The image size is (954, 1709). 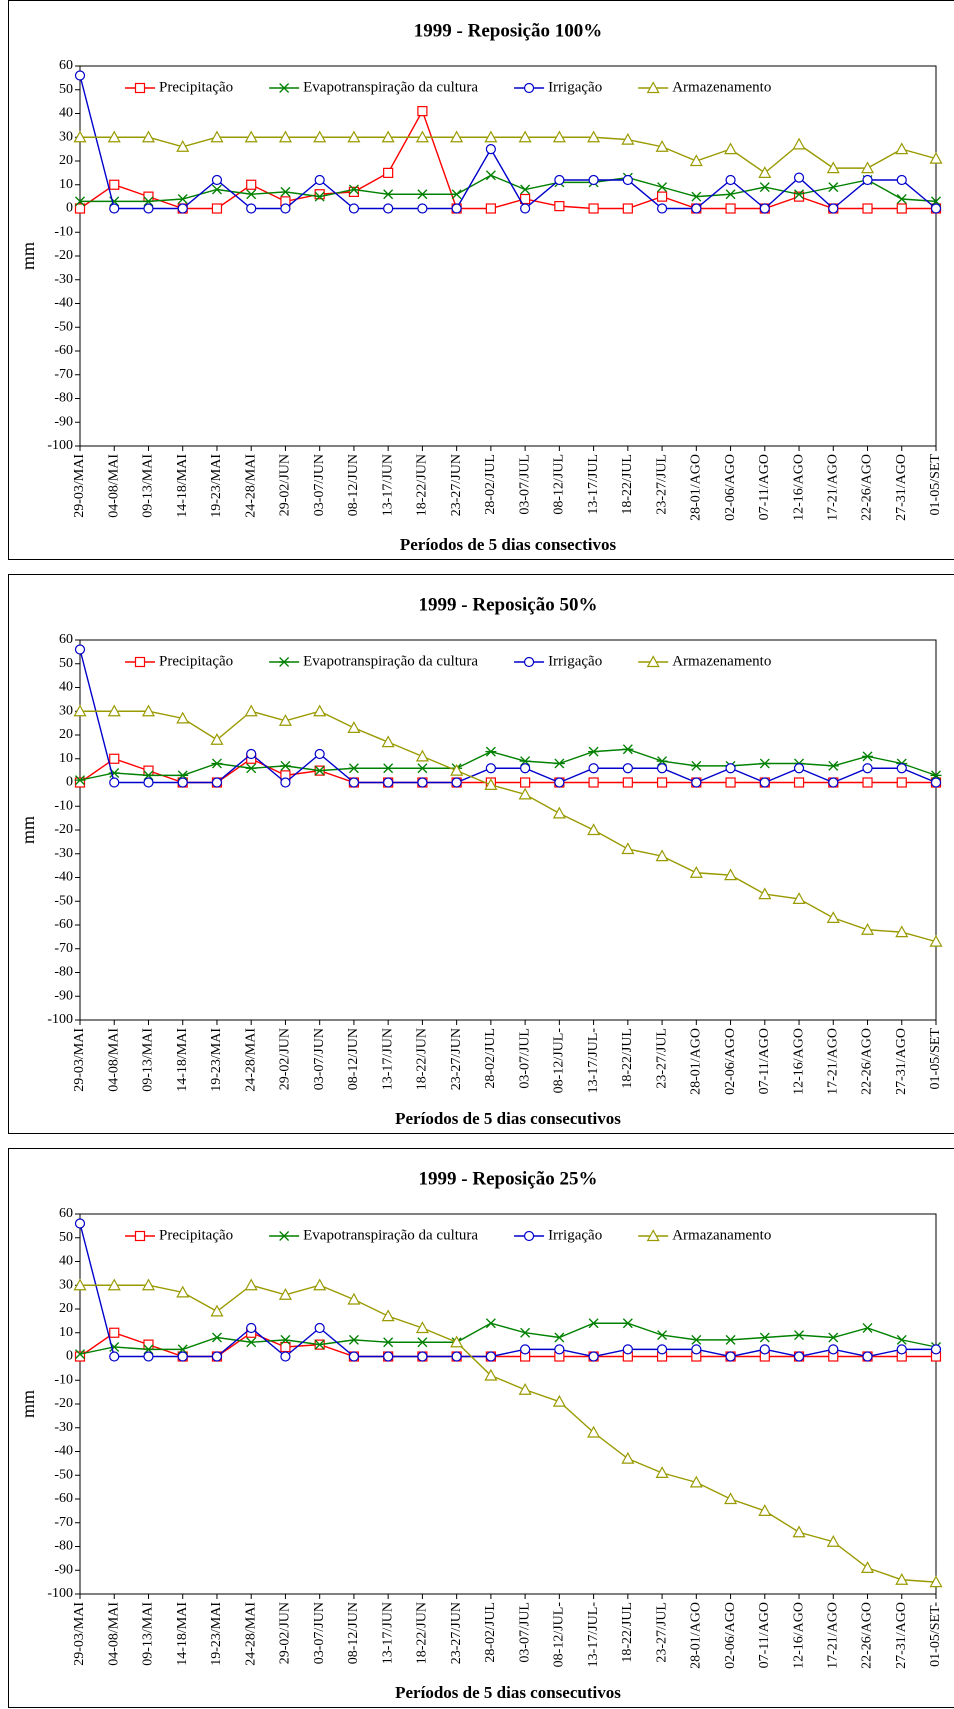 I want to click on y-tick-label: -60, so click(x=63, y=924).